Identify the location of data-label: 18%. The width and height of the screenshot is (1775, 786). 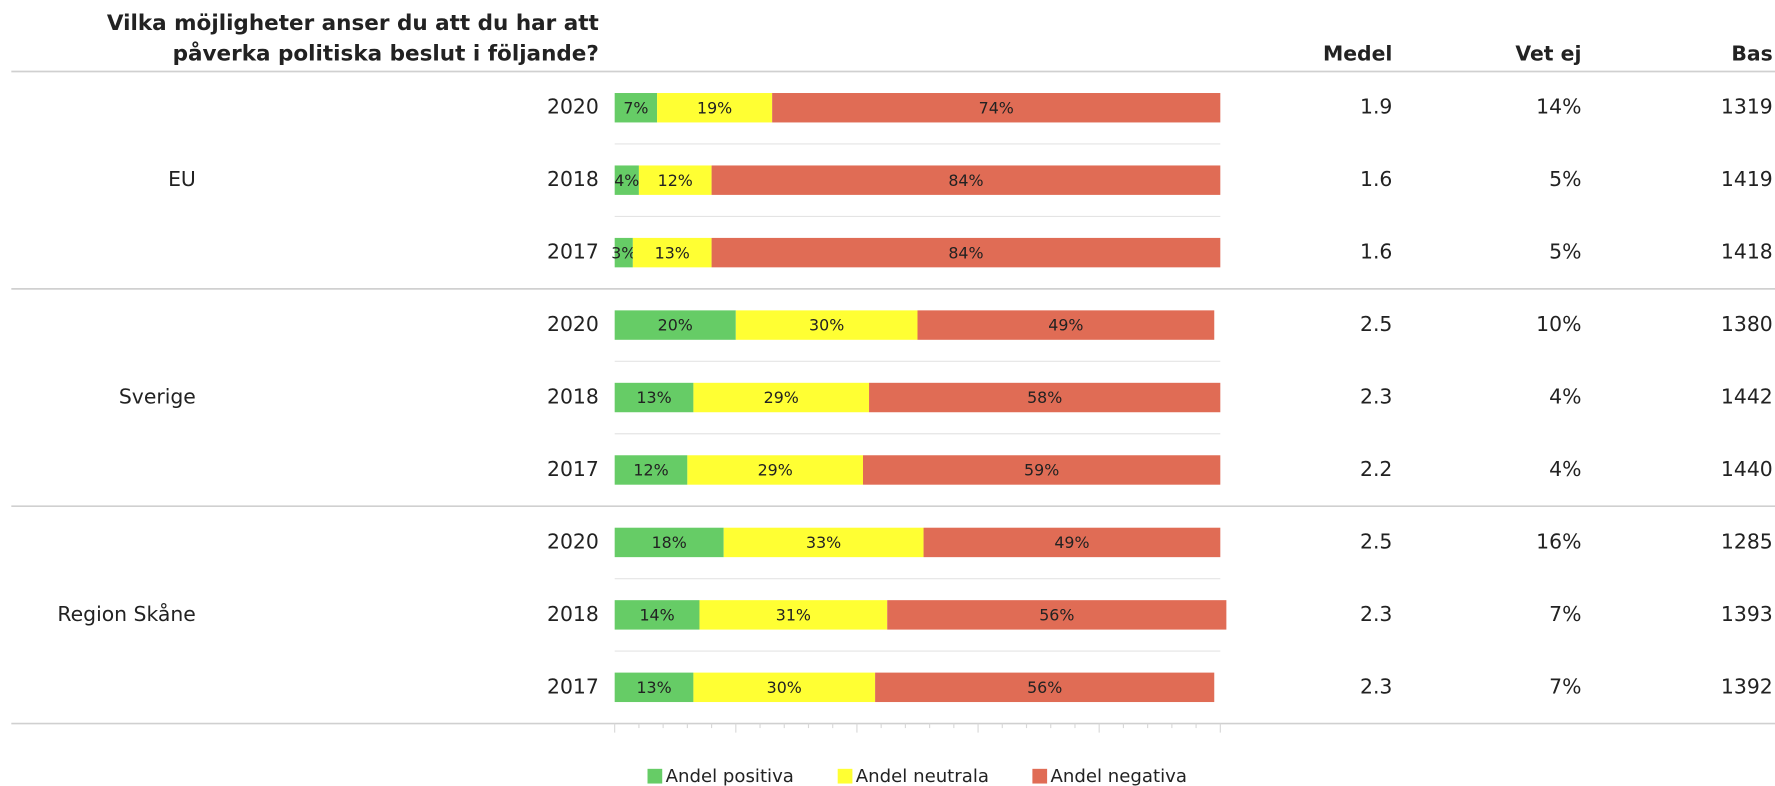
(669, 542).